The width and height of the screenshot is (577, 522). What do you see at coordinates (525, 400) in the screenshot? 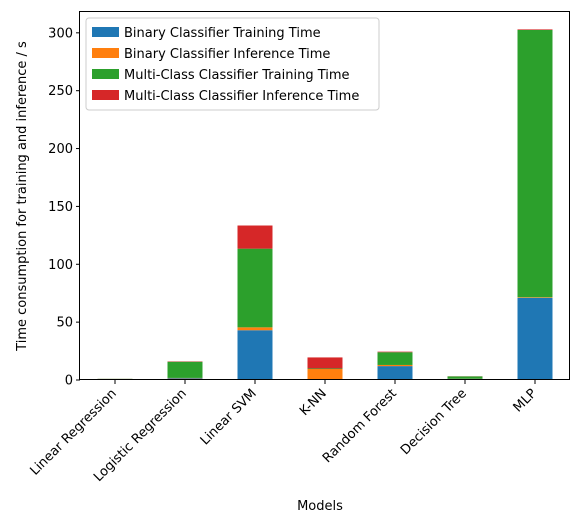
I see `x-tick-label: MLP` at bounding box center [525, 400].